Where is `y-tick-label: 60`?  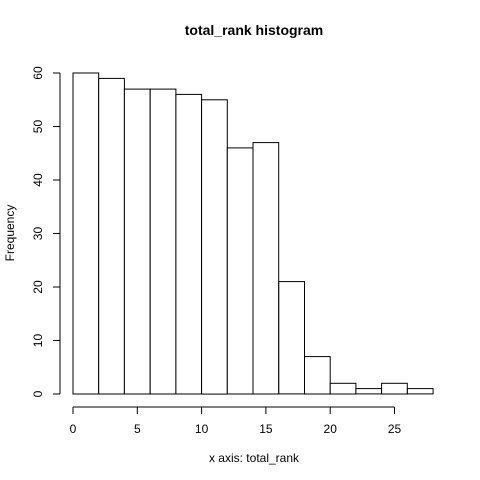 y-tick-label: 60 is located at coordinates (38, 73).